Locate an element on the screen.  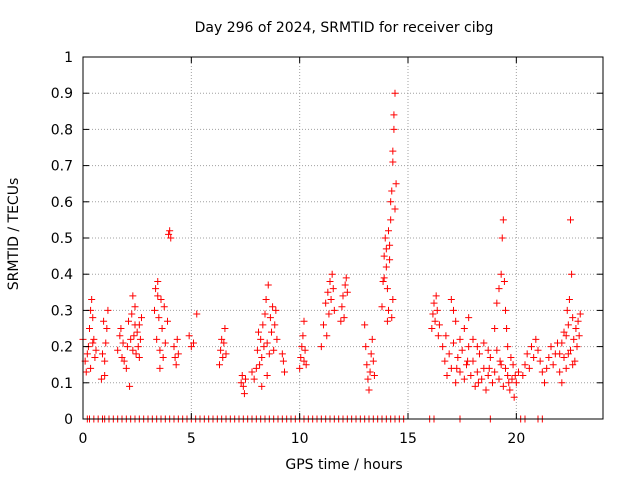
y-tick-label: 0.8 is located at coordinates (62, 130).